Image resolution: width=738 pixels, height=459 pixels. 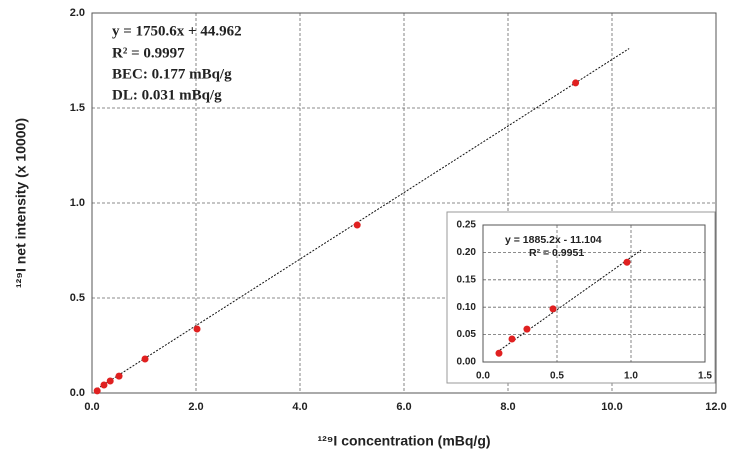 What do you see at coordinates (77, 203) in the screenshot?
I see `y-tick-label: 1.0` at bounding box center [77, 203].